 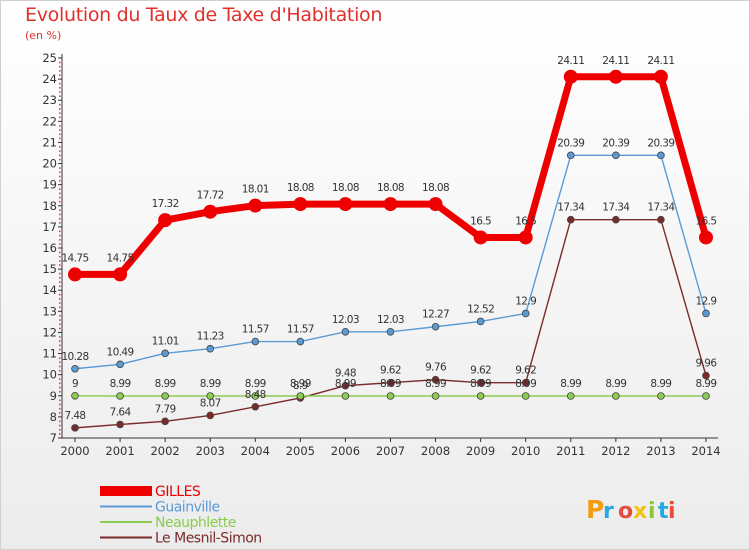 What do you see at coordinates (53, 438) in the screenshot?
I see `y-tick-label: 7` at bounding box center [53, 438].